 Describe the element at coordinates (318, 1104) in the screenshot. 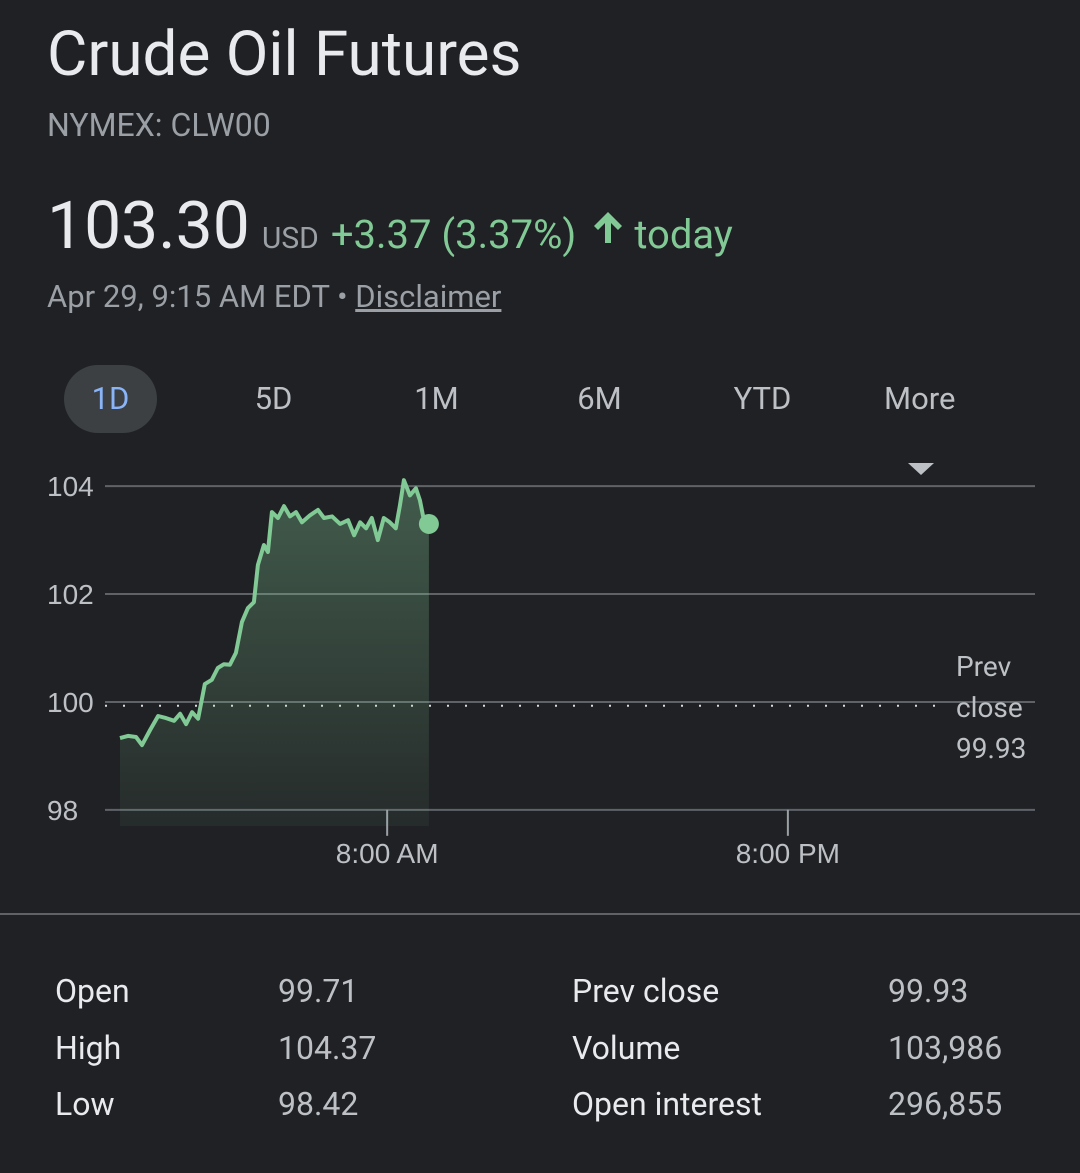

I see `stat-value: 98.42` at that location.